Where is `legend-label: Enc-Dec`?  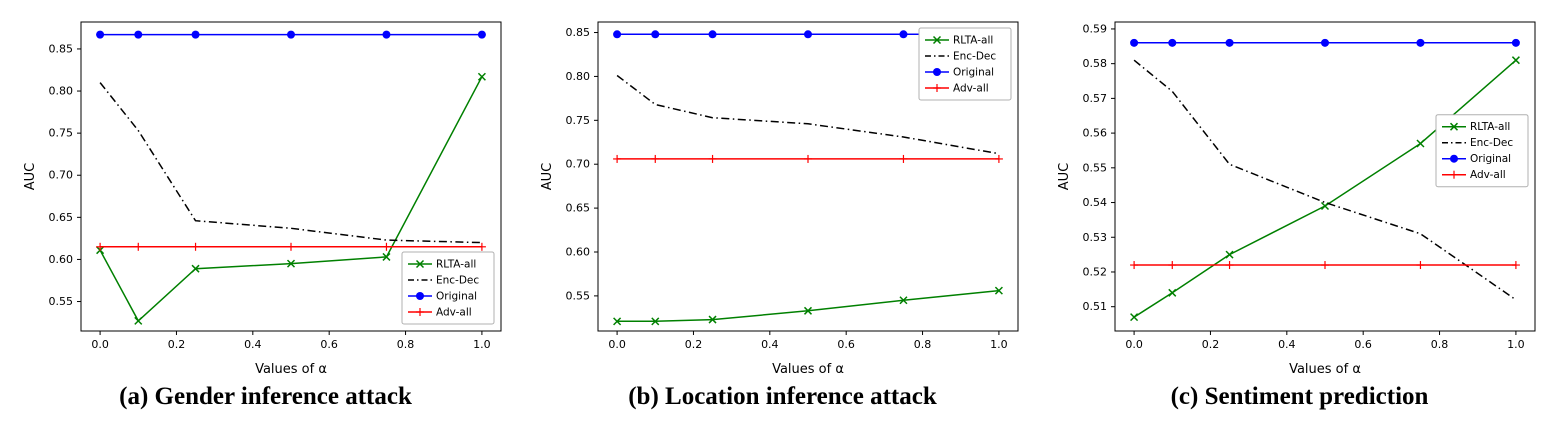
legend-label: Enc-Dec is located at coordinates (457, 281).